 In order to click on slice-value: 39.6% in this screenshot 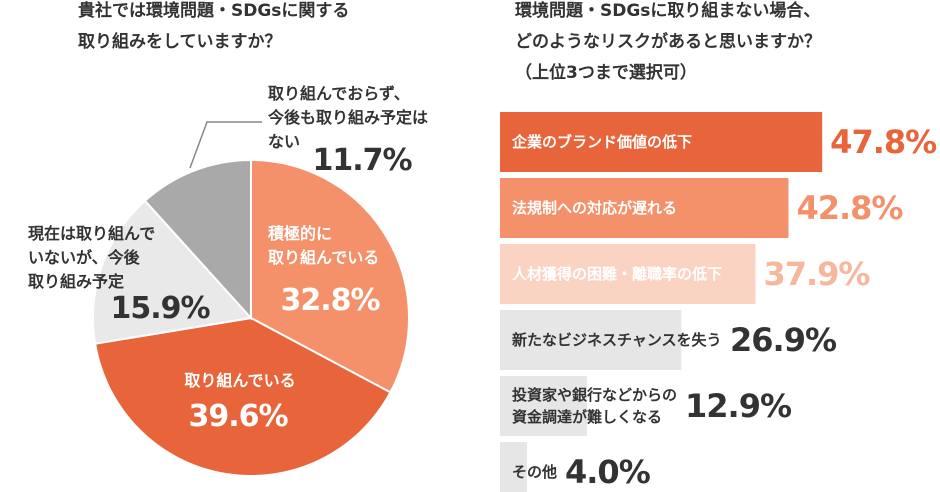, I will do `click(238, 416)`.